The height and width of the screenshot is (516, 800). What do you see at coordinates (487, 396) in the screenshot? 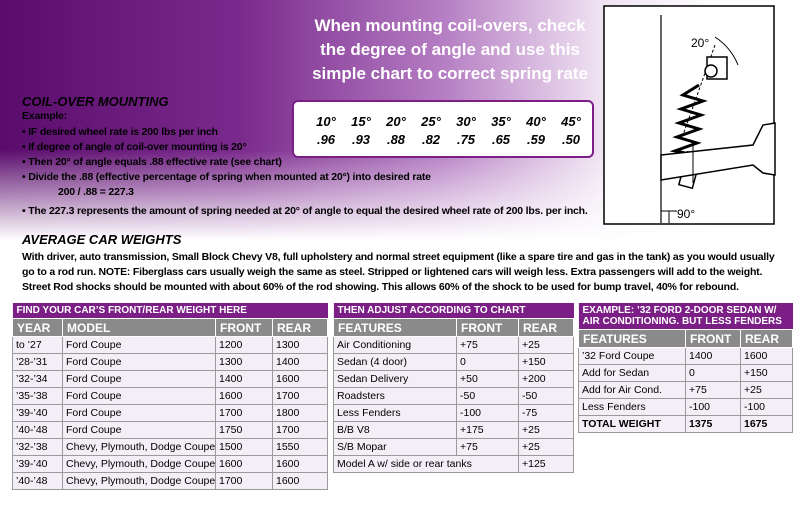
I see `cell: -50` at bounding box center [487, 396].